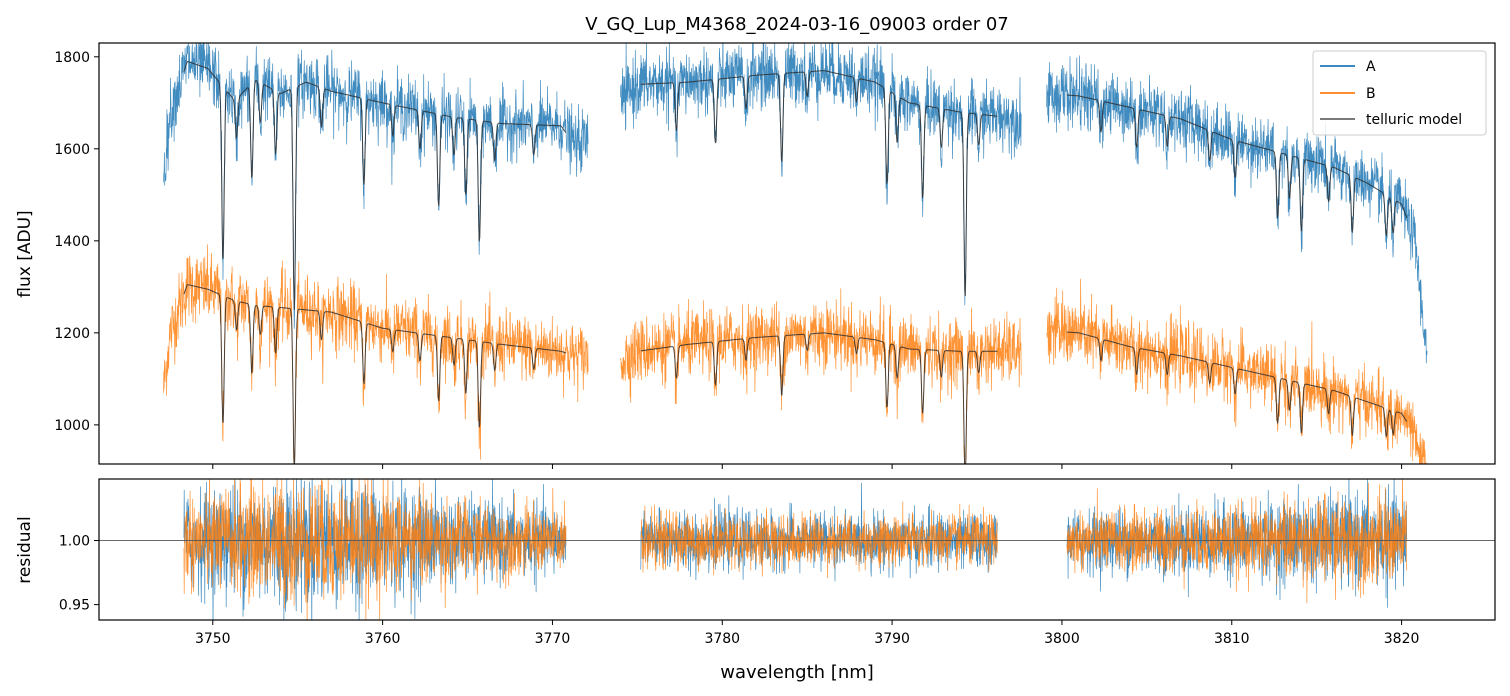 The image size is (1510, 696). What do you see at coordinates (1414, 120) in the screenshot?
I see `legend-label-telluric-model: telluric model` at bounding box center [1414, 120].